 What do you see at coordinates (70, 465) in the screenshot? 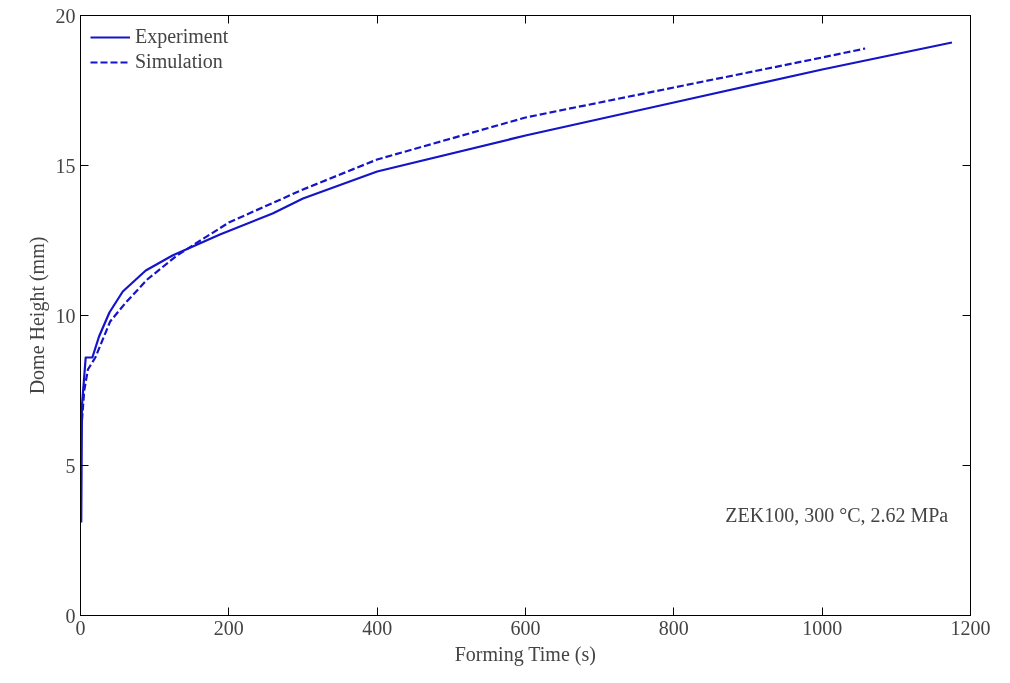
I see `y-tick-label: 5` at bounding box center [70, 465].